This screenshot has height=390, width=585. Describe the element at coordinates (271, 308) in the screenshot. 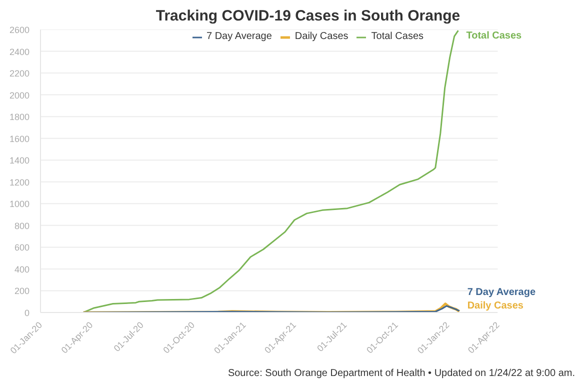

I see `line-series` at that location.